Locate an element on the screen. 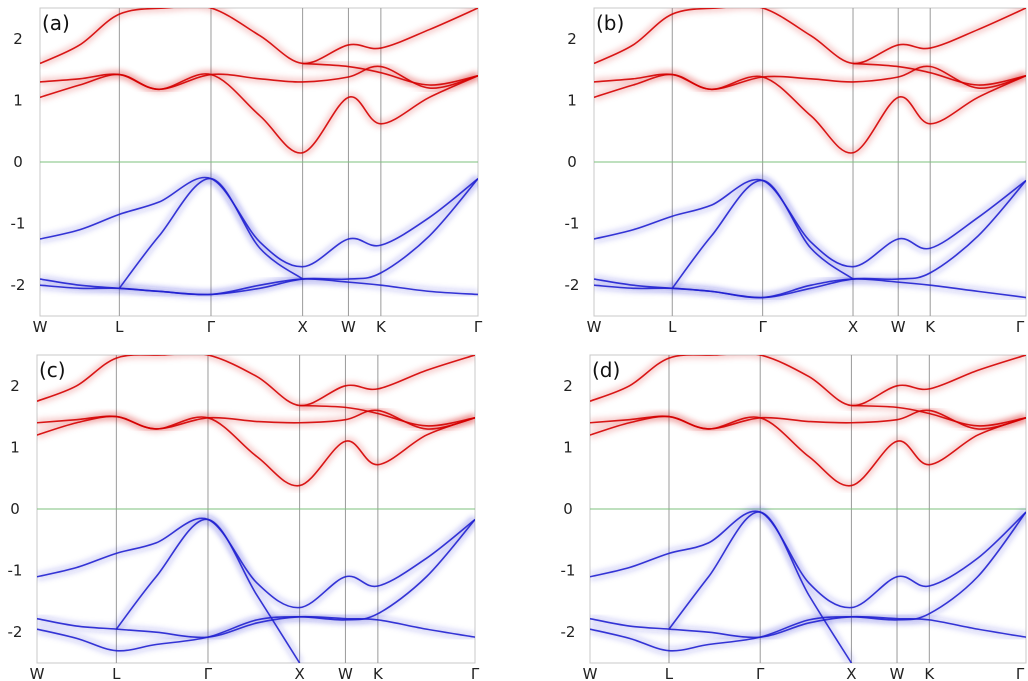  panel-label: (b) is located at coordinates (610, 23).